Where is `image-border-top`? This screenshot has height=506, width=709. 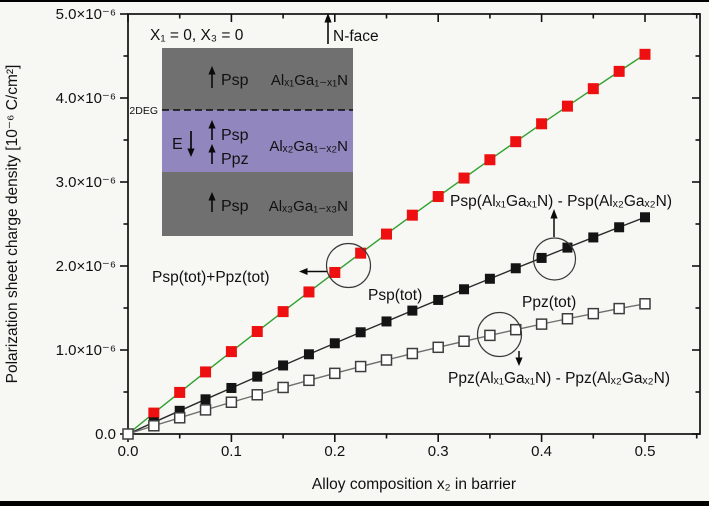 image-border-top is located at coordinates (354, 1).